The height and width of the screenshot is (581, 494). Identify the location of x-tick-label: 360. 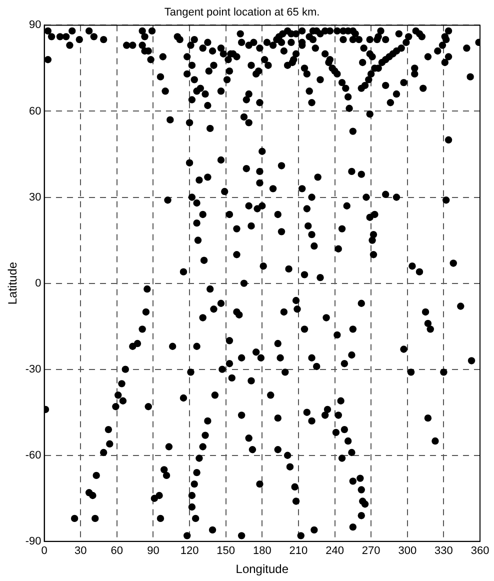
(480, 551).